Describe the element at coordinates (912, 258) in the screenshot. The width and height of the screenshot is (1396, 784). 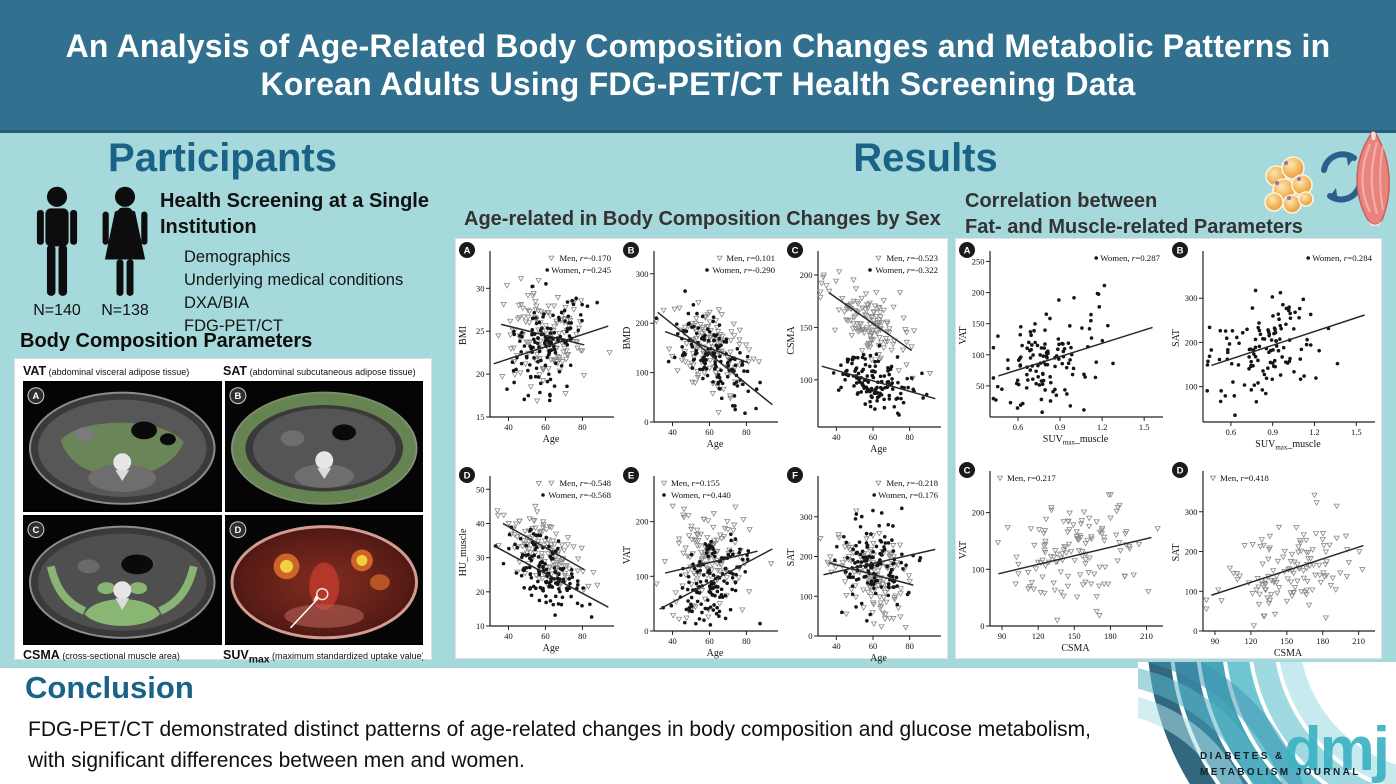
I see `svg-text: Men, r=-0.523` at that location.